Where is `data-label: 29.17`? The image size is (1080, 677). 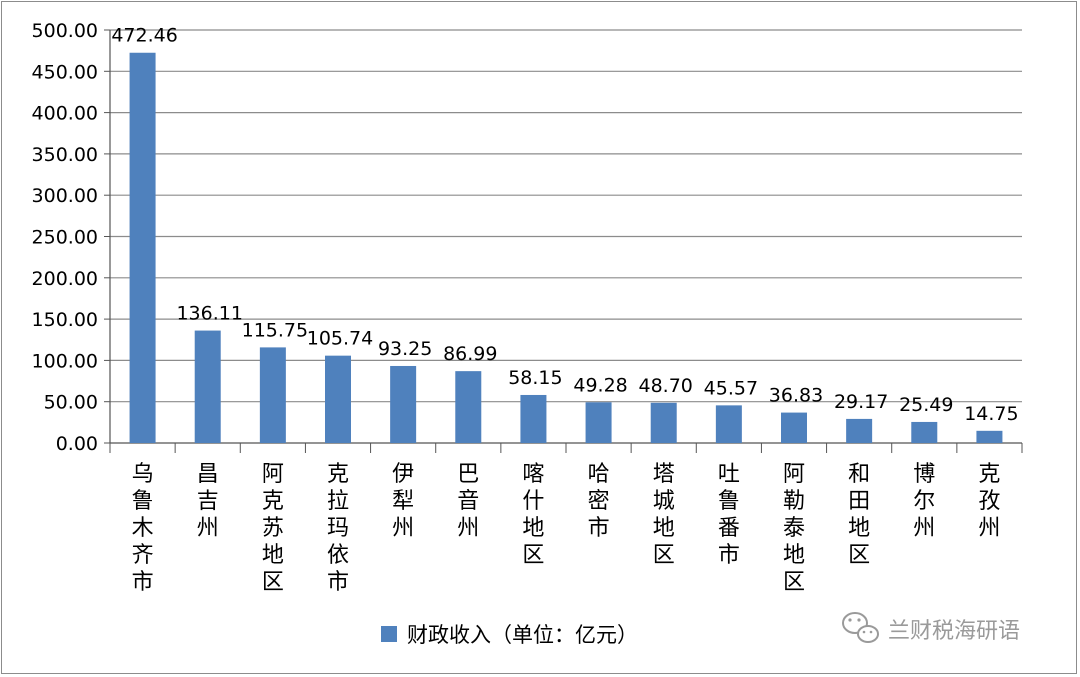 data-label: 29.17 is located at coordinates (861, 402).